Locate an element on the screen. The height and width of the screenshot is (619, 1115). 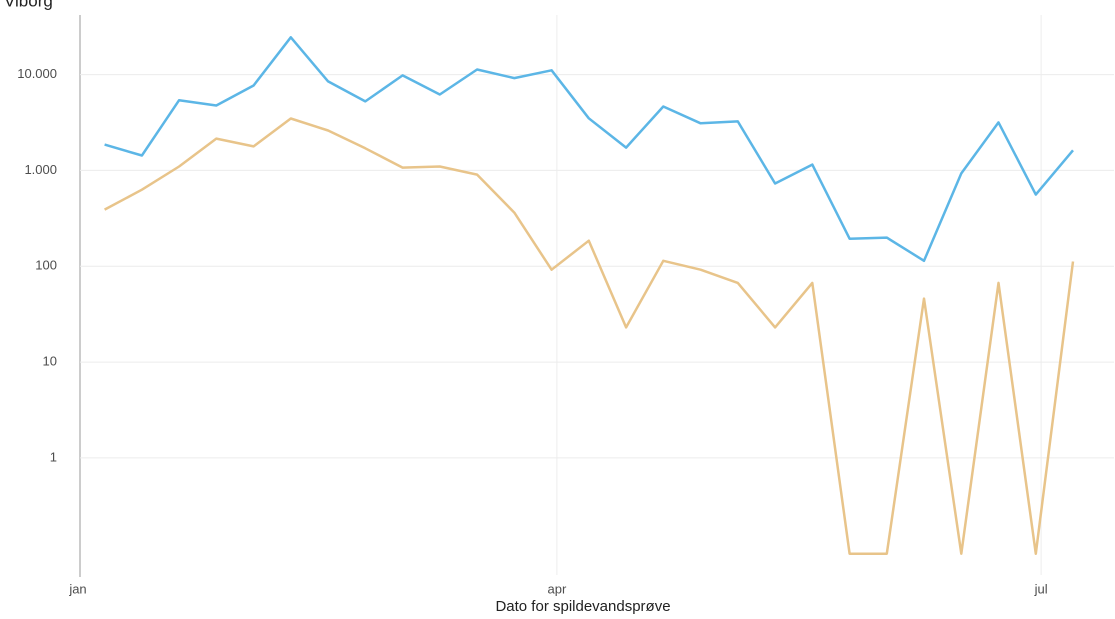
y-tick-label: 100 is located at coordinates (46, 265).